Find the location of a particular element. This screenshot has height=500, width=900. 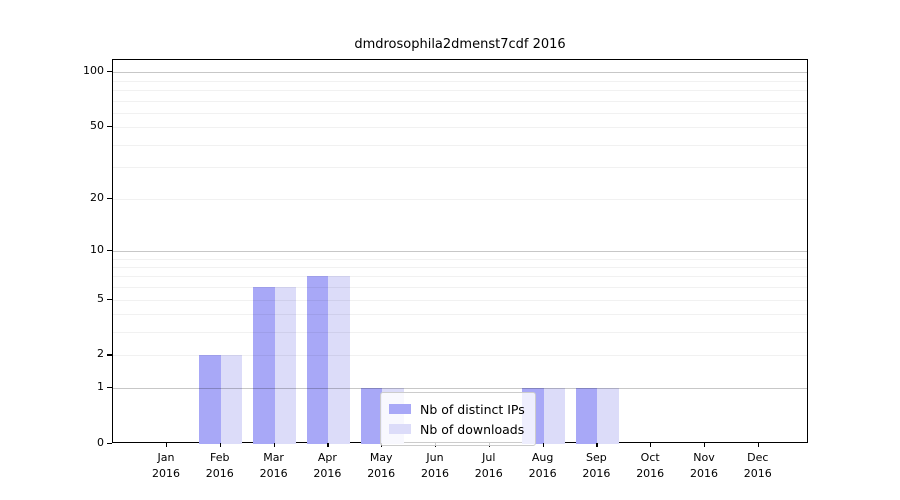

x-label-month: Apr is located at coordinates (327, 457).